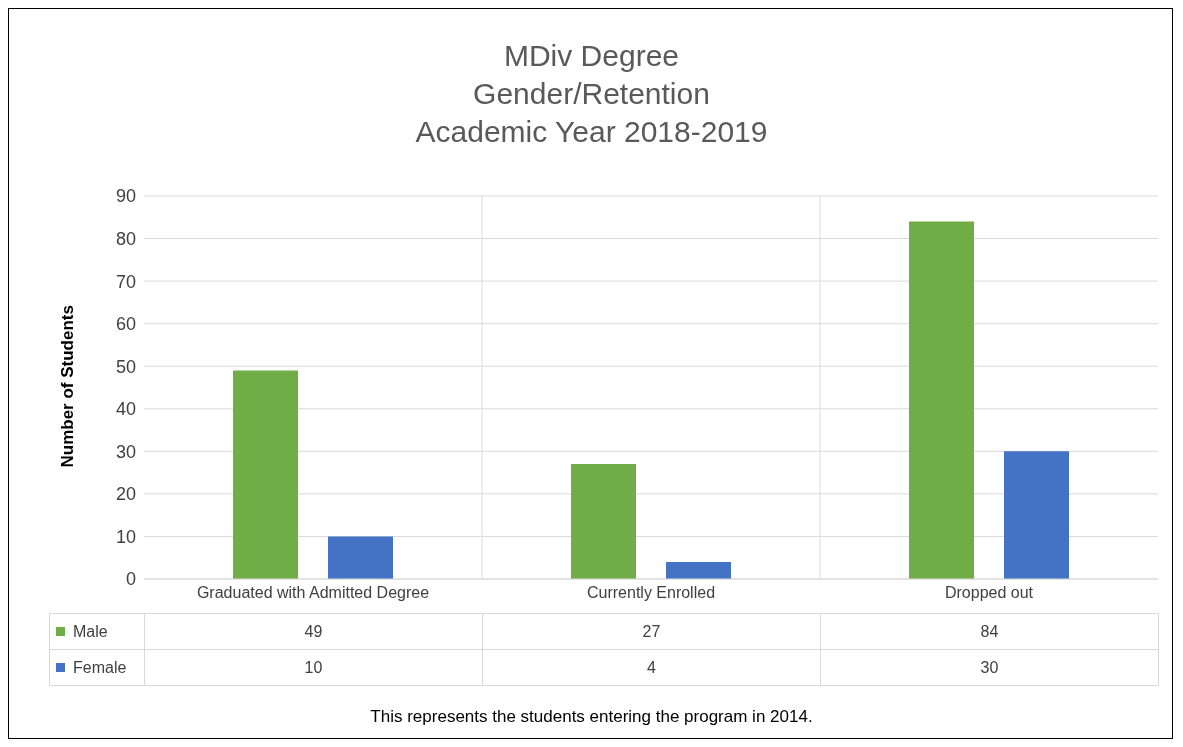 The width and height of the screenshot is (1183, 747). What do you see at coordinates (651, 667) in the screenshot?
I see `data-label: 4` at bounding box center [651, 667].